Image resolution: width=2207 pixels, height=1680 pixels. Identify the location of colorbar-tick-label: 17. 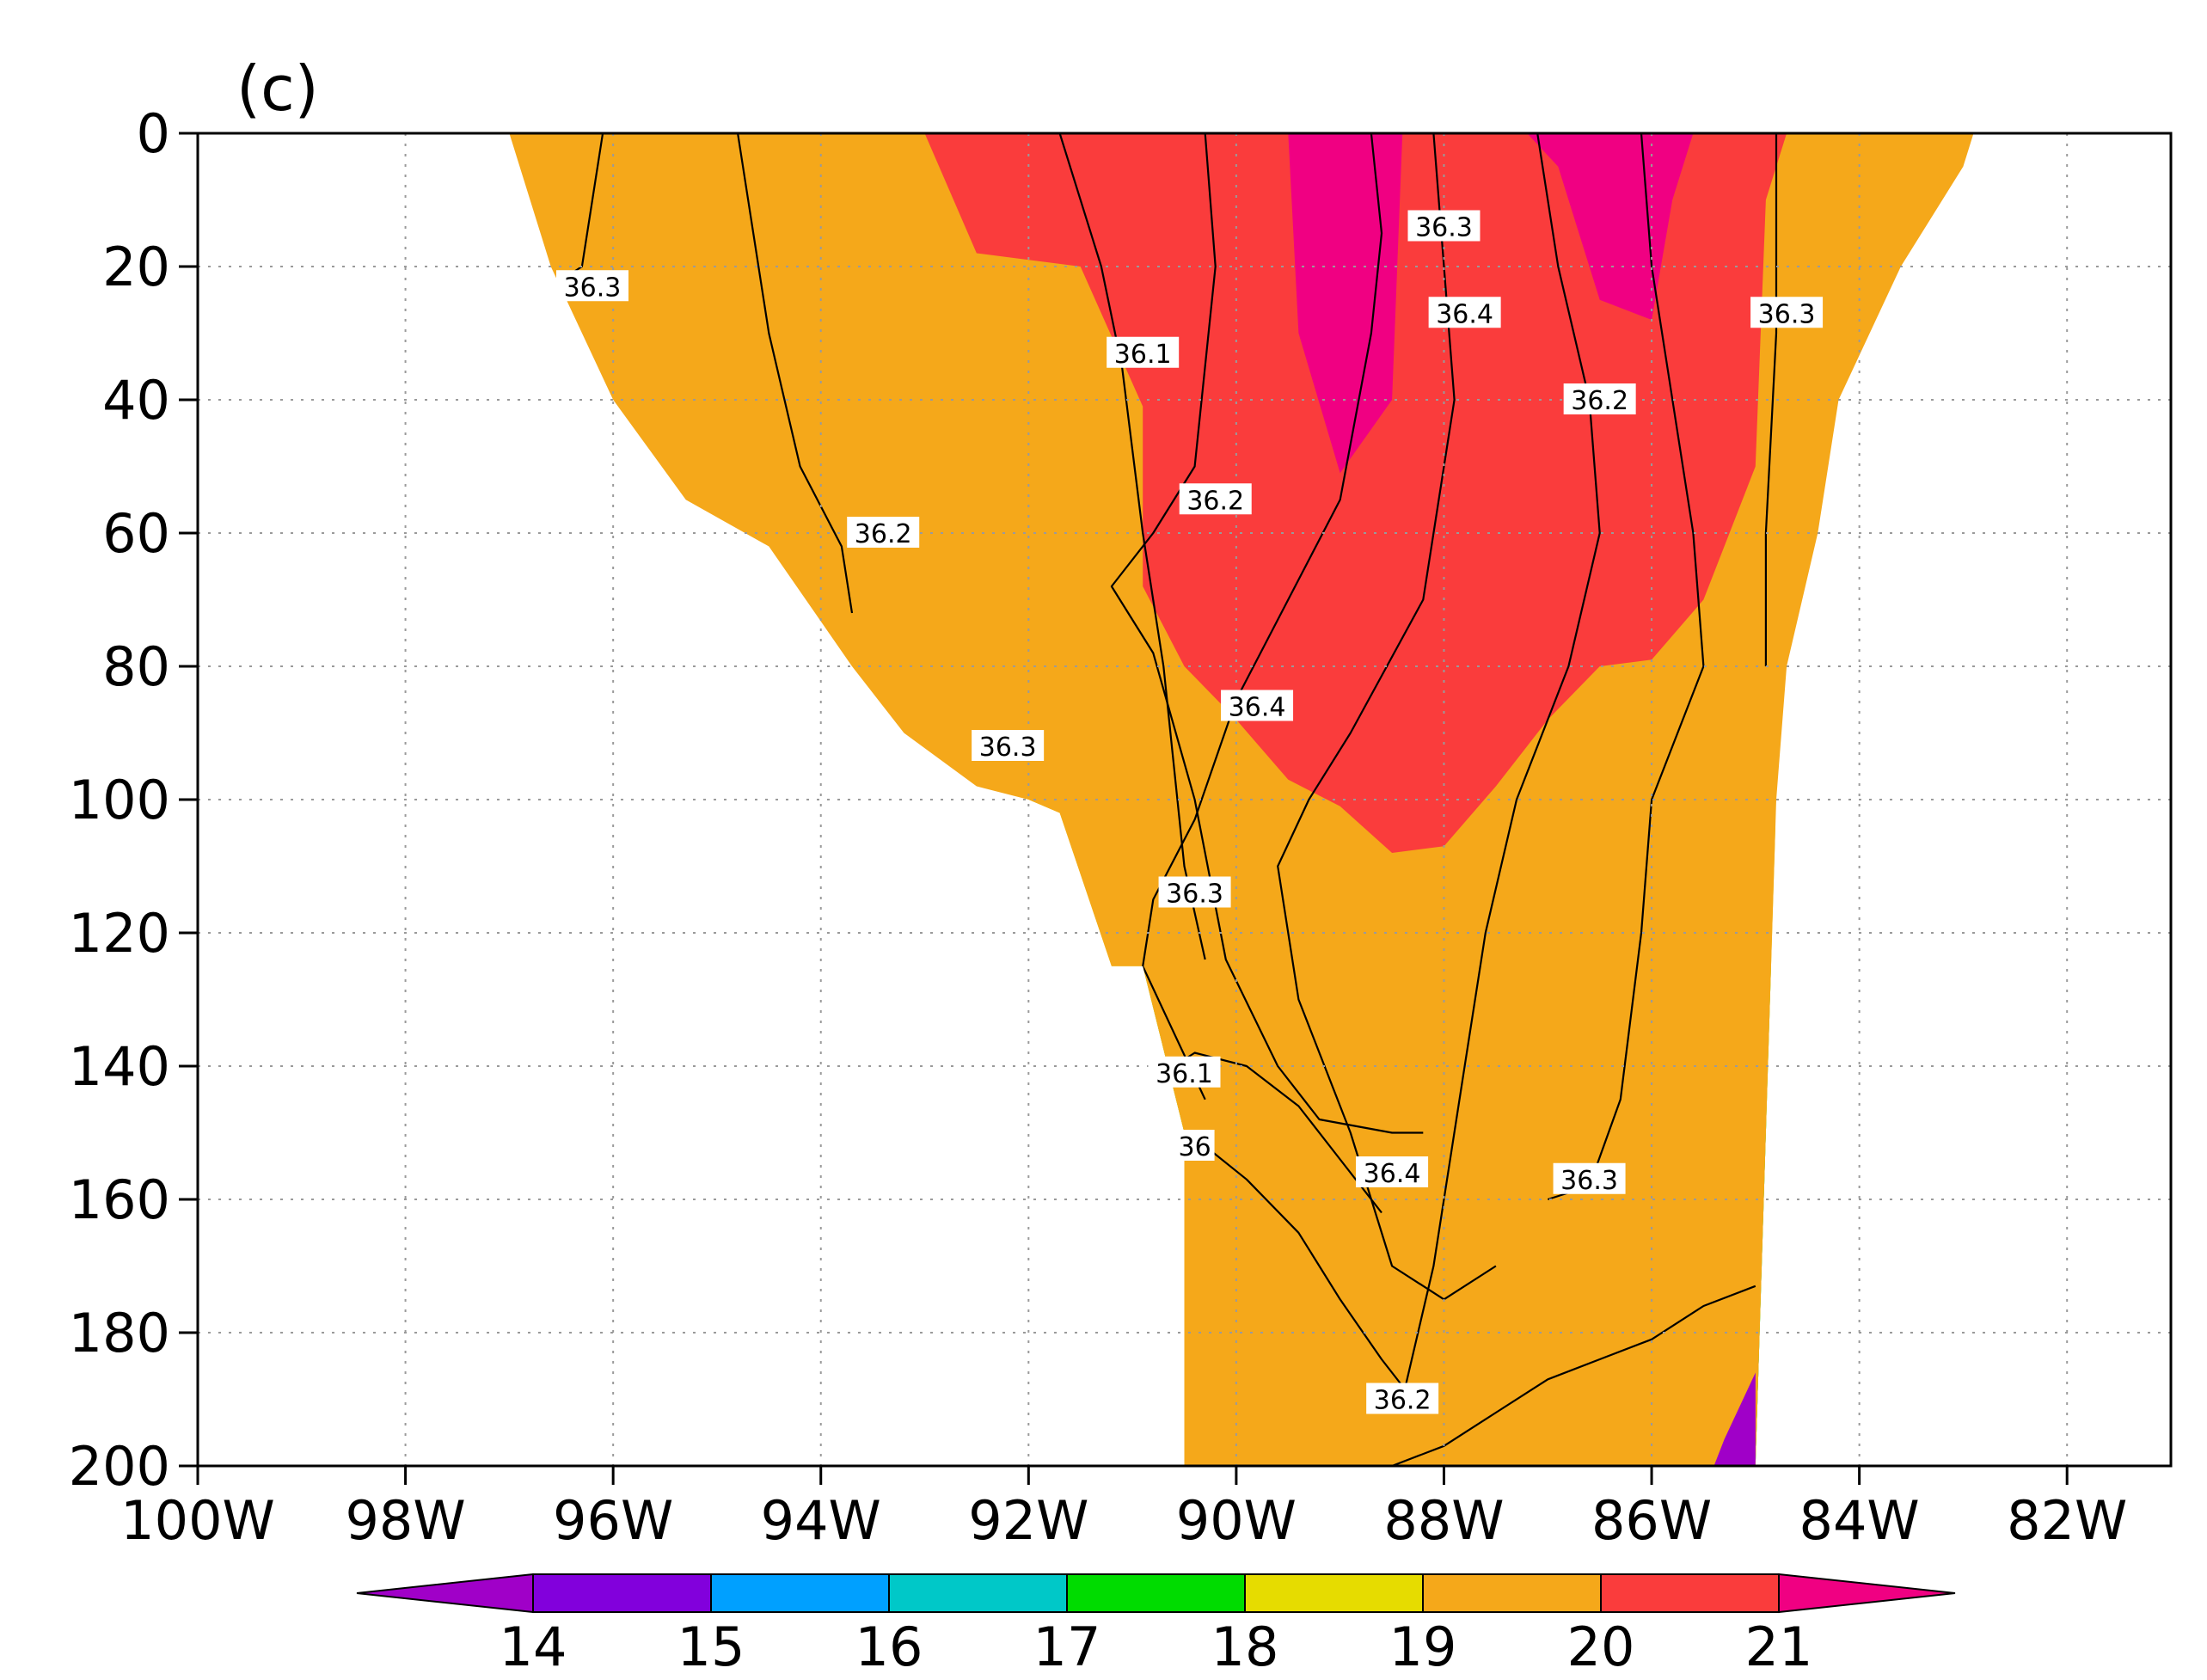
(1067, 1647).